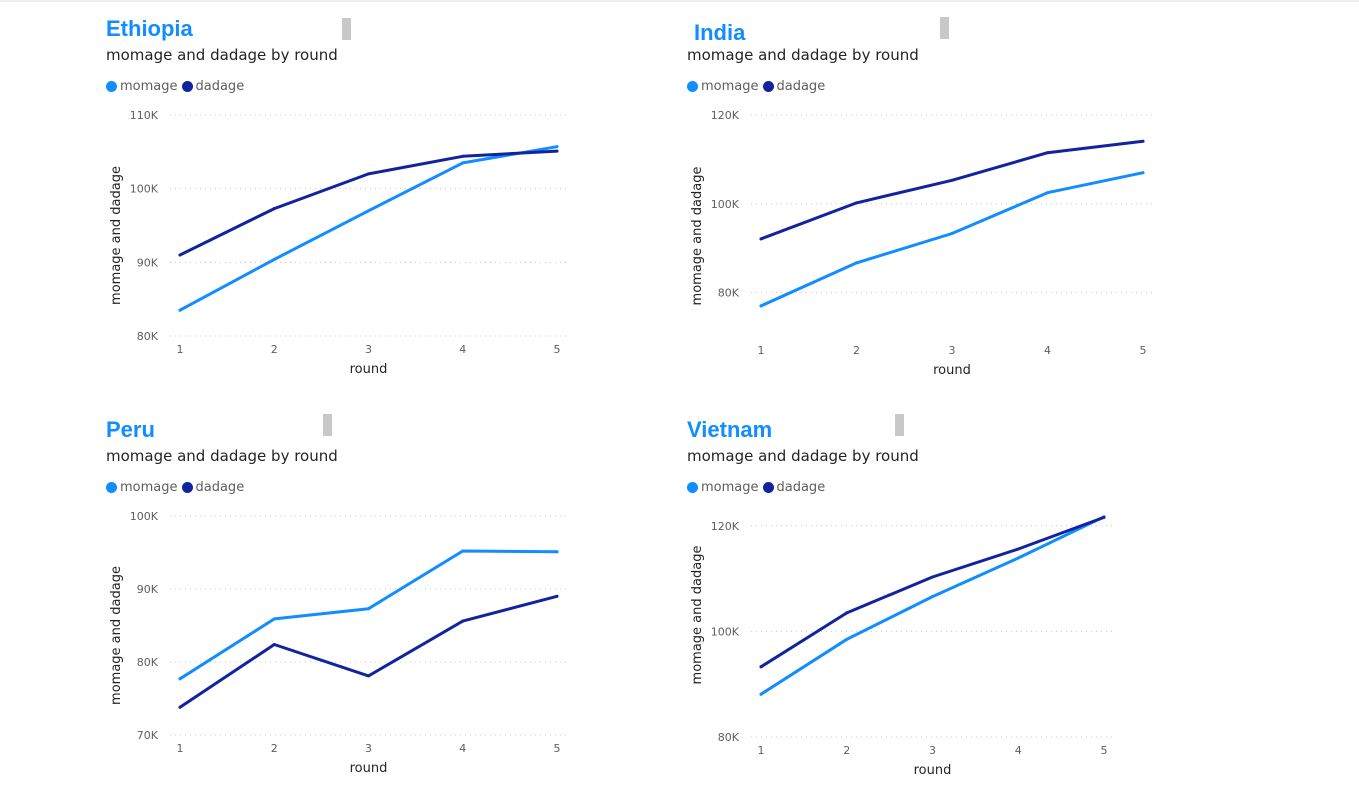 The height and width of the screenshot is (802, 1359). I want to click on line-chart-peru: 70K 80K 90K 100K 1 2 3 4 5 round momage and dadage, so click(338, 643).